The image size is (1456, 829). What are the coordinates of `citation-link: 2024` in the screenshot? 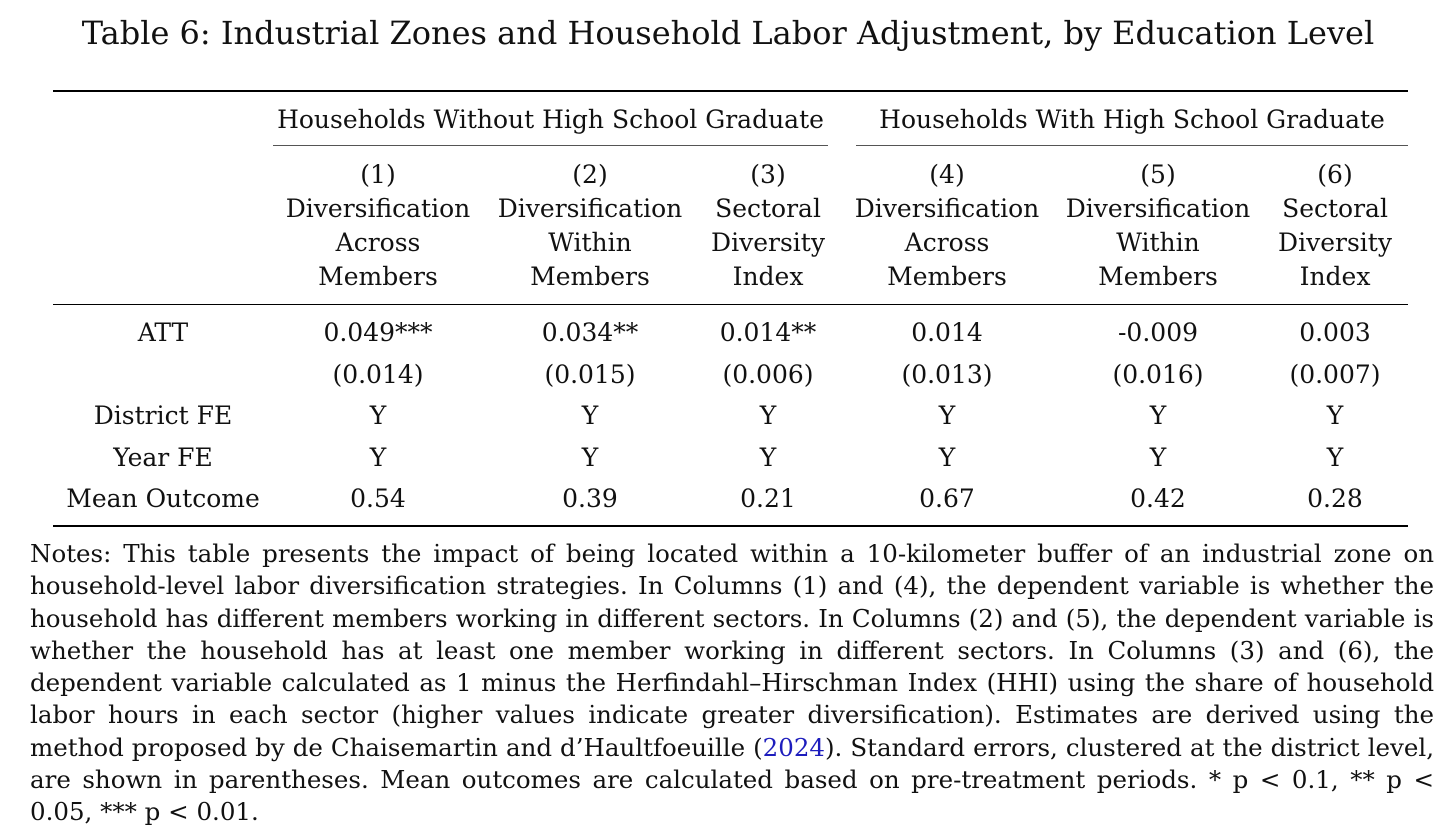 It's located at (793, 747).